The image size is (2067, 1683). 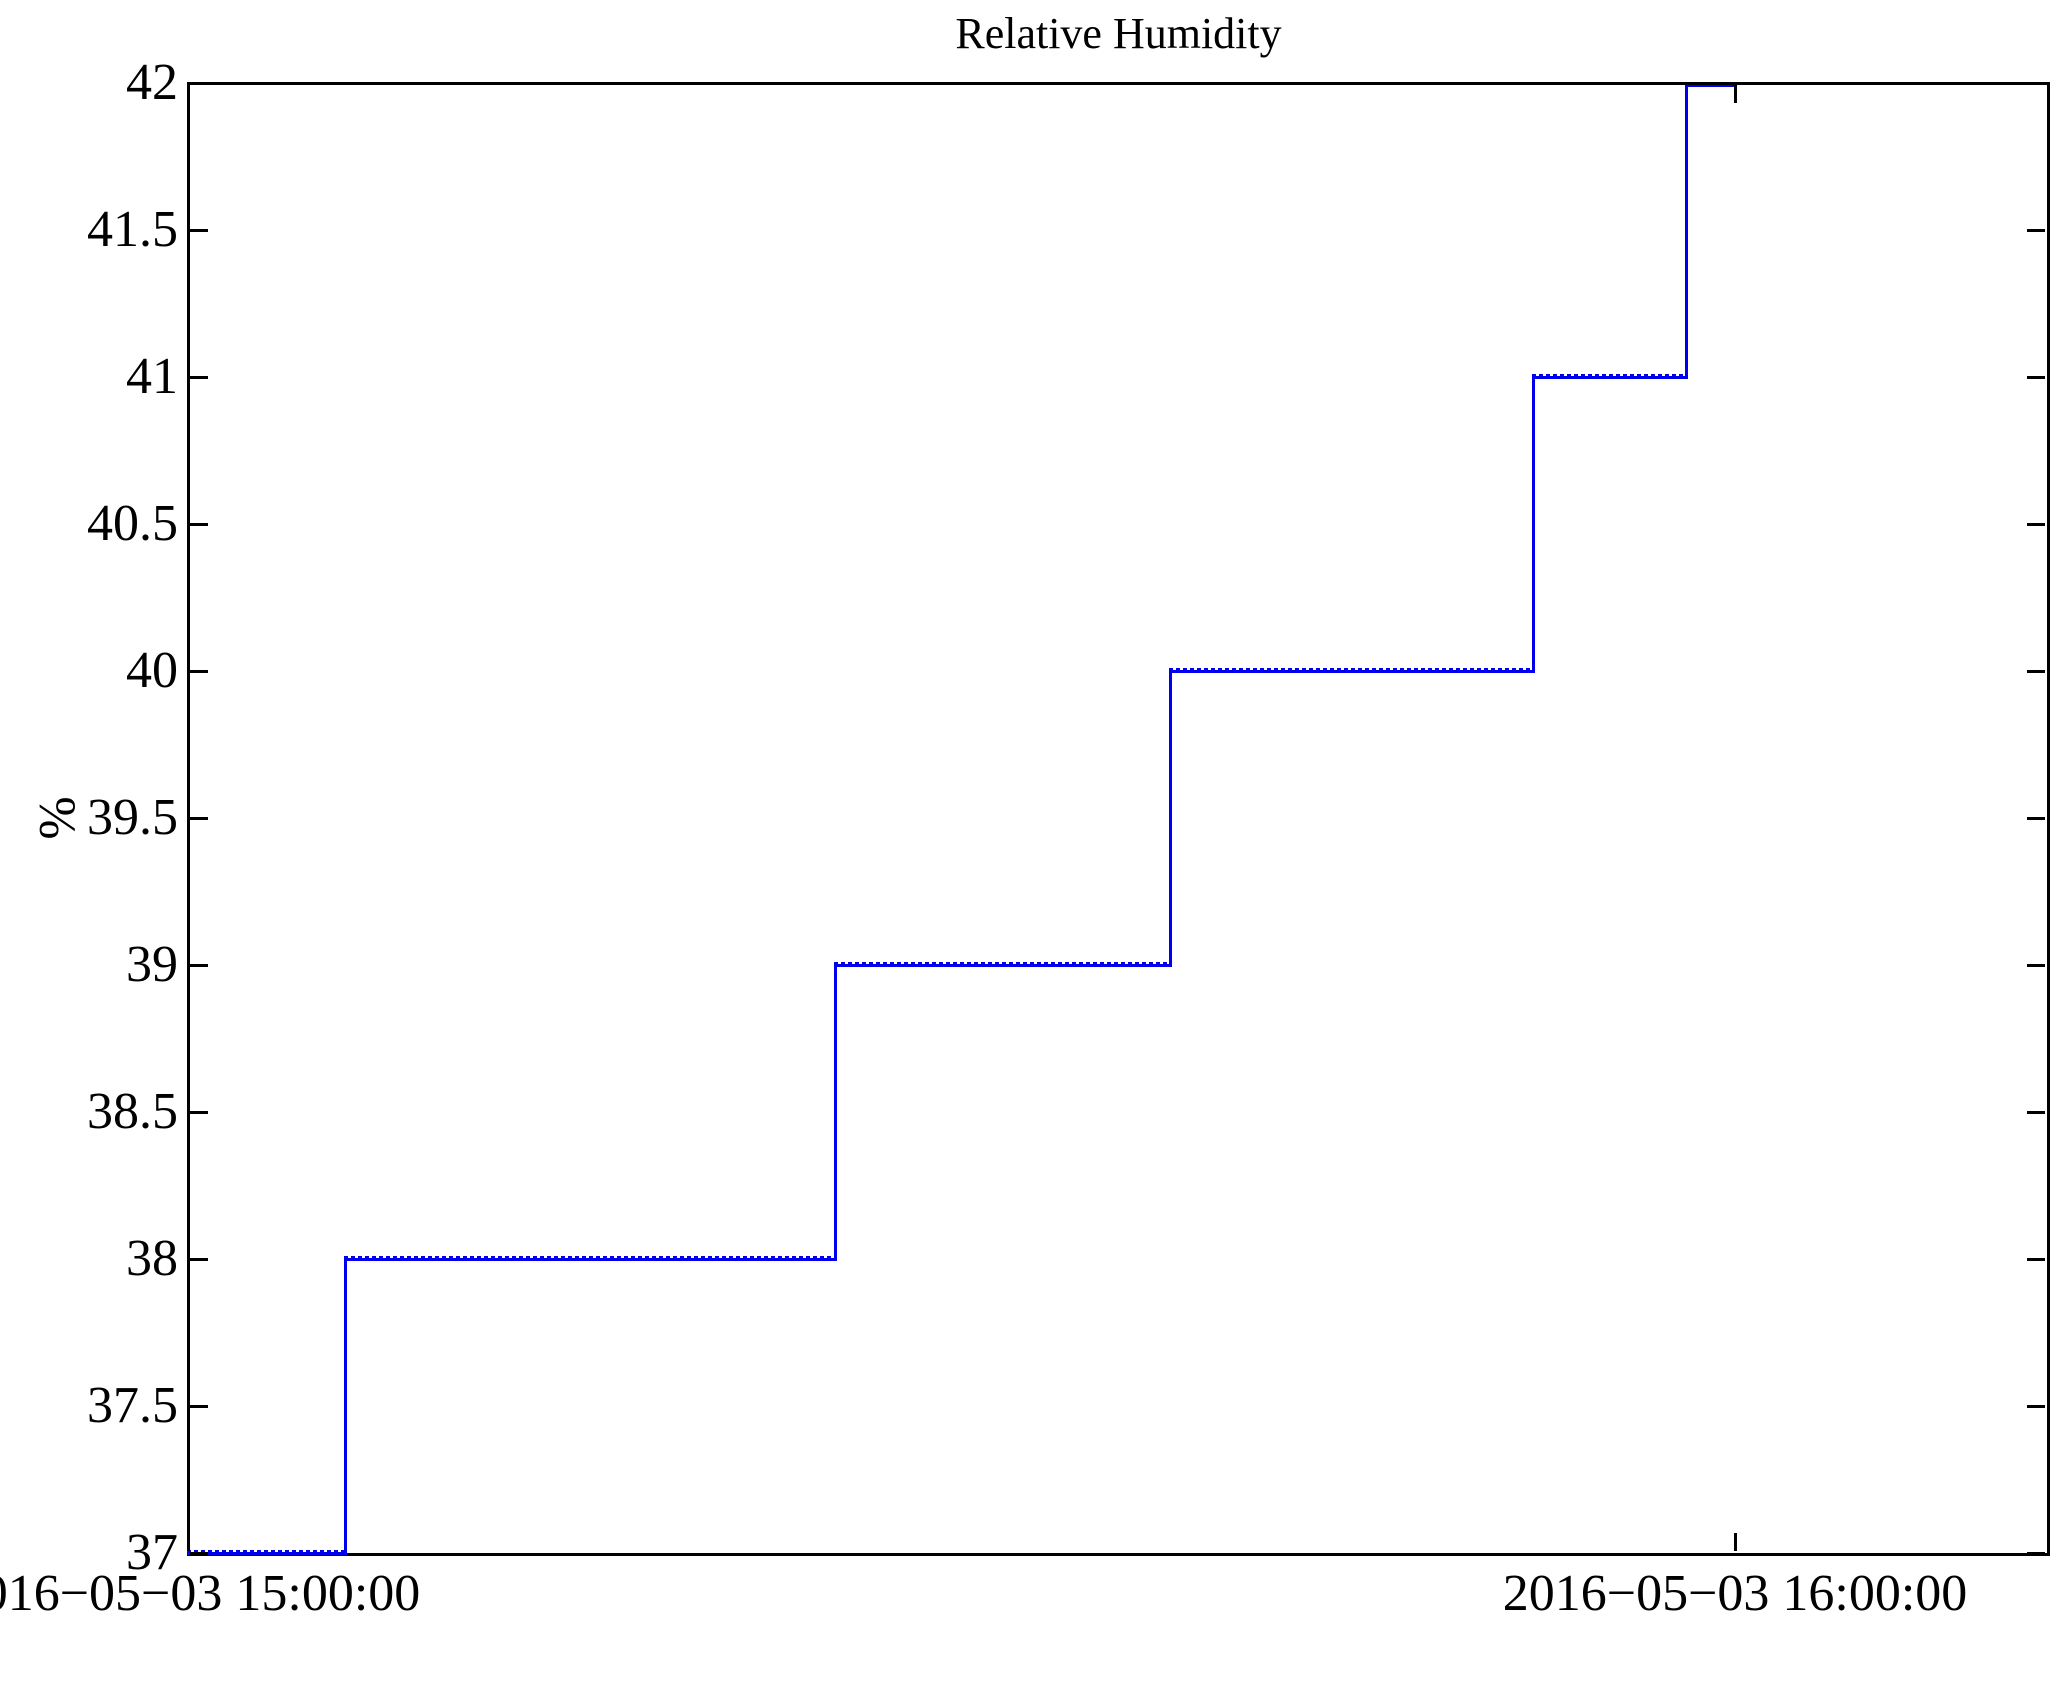 I want to click on y-tick-label: 41, so click(x=152, y=376).